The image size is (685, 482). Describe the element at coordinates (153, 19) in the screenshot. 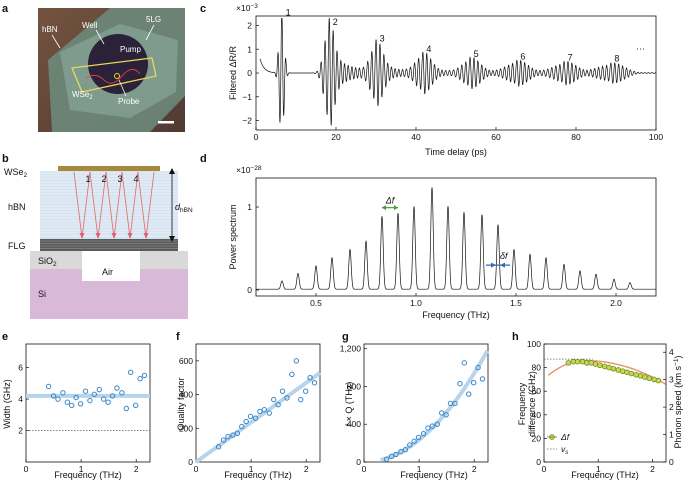

I see `a-flg-label: 5LG` at that location.